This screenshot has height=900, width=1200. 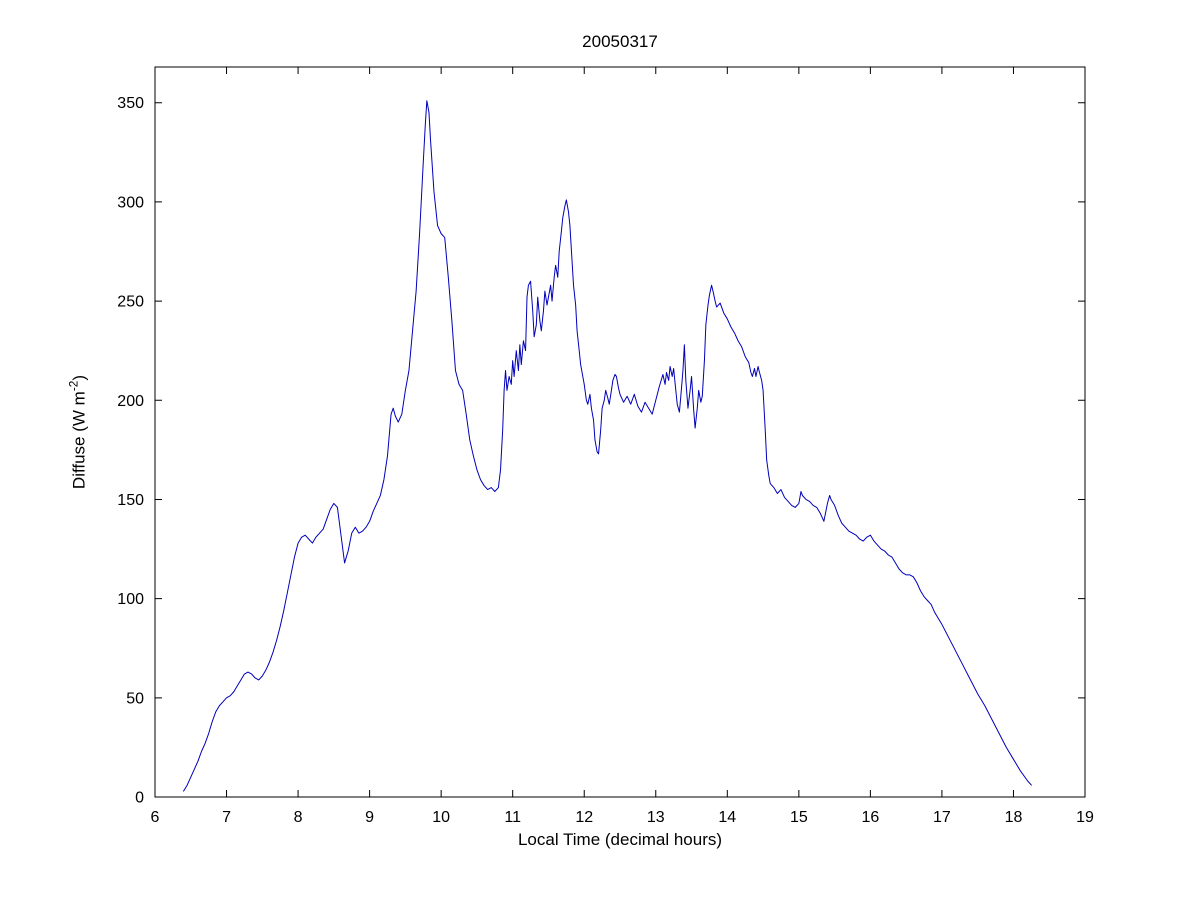 I want to click on y-axis-label-superscript: -2, so click(x=73, y=386).